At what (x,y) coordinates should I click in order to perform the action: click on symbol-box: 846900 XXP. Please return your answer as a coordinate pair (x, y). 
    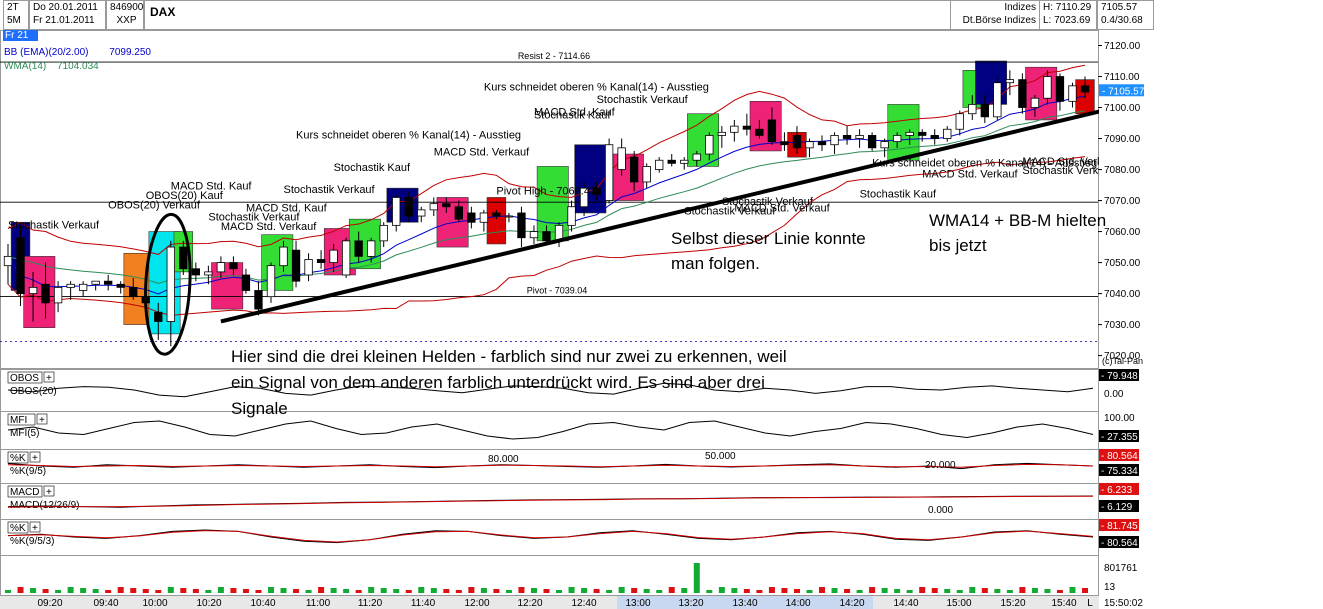
    Looking at the image, I should click on (125, 15).